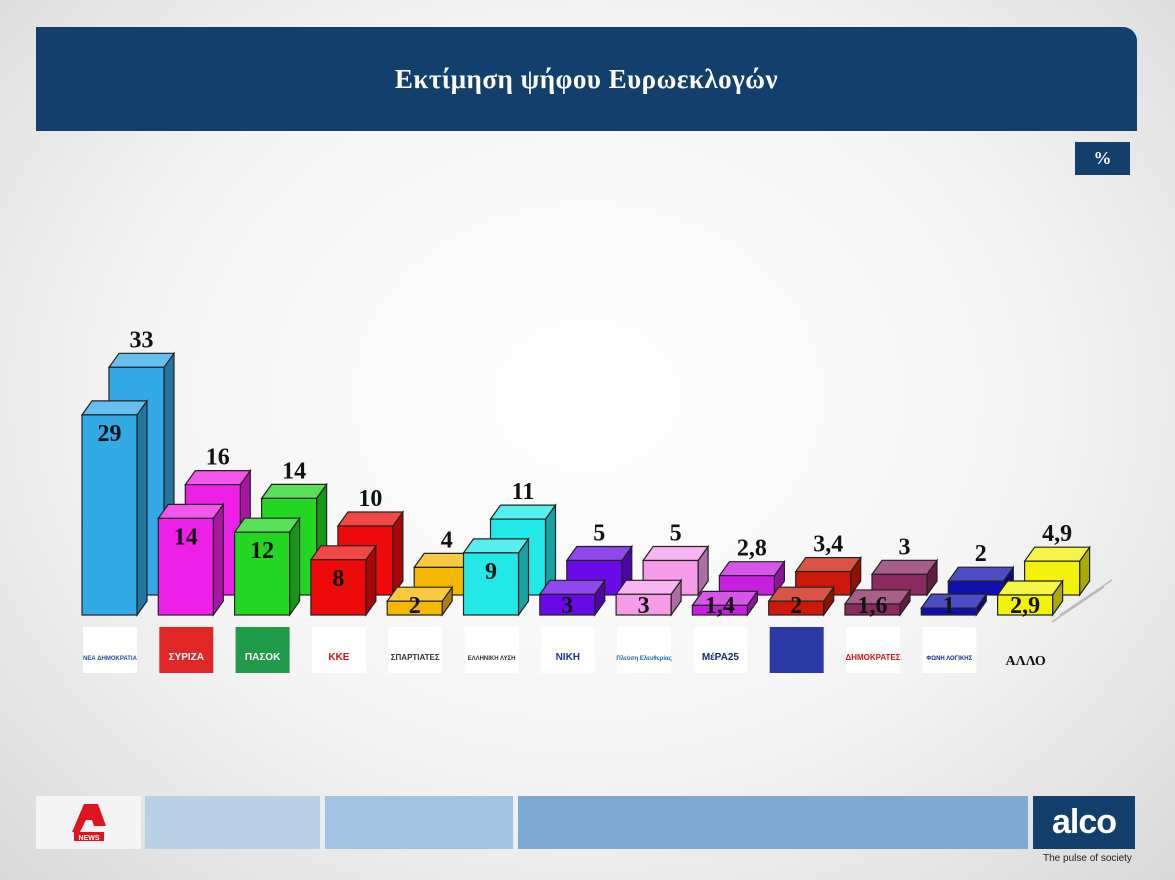 This screenshot has height=880, width=1175. What do you see at coordinates (338, 650) in the screenshot?
I see `party-logo-3: ΚΚΕ` at bounding box center [338, 650].